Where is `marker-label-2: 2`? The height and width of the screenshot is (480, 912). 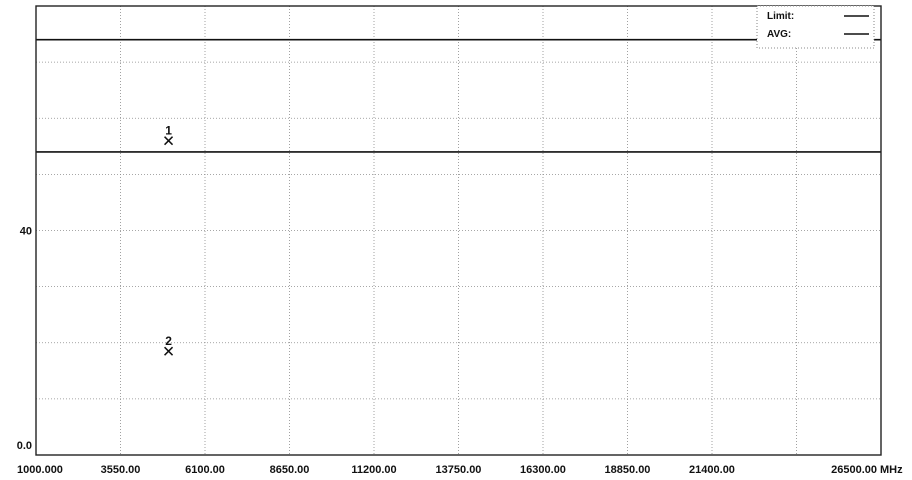
marker-label-2: 2 is located at coordinates (168, 341).